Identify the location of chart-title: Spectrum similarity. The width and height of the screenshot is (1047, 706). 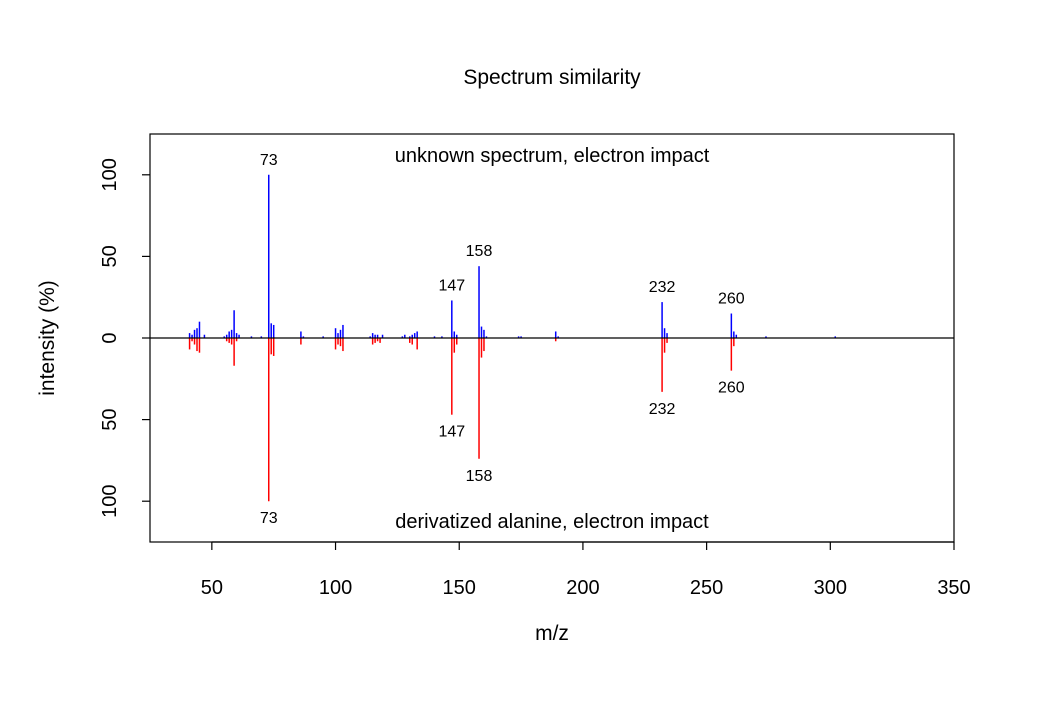
(552, 77).